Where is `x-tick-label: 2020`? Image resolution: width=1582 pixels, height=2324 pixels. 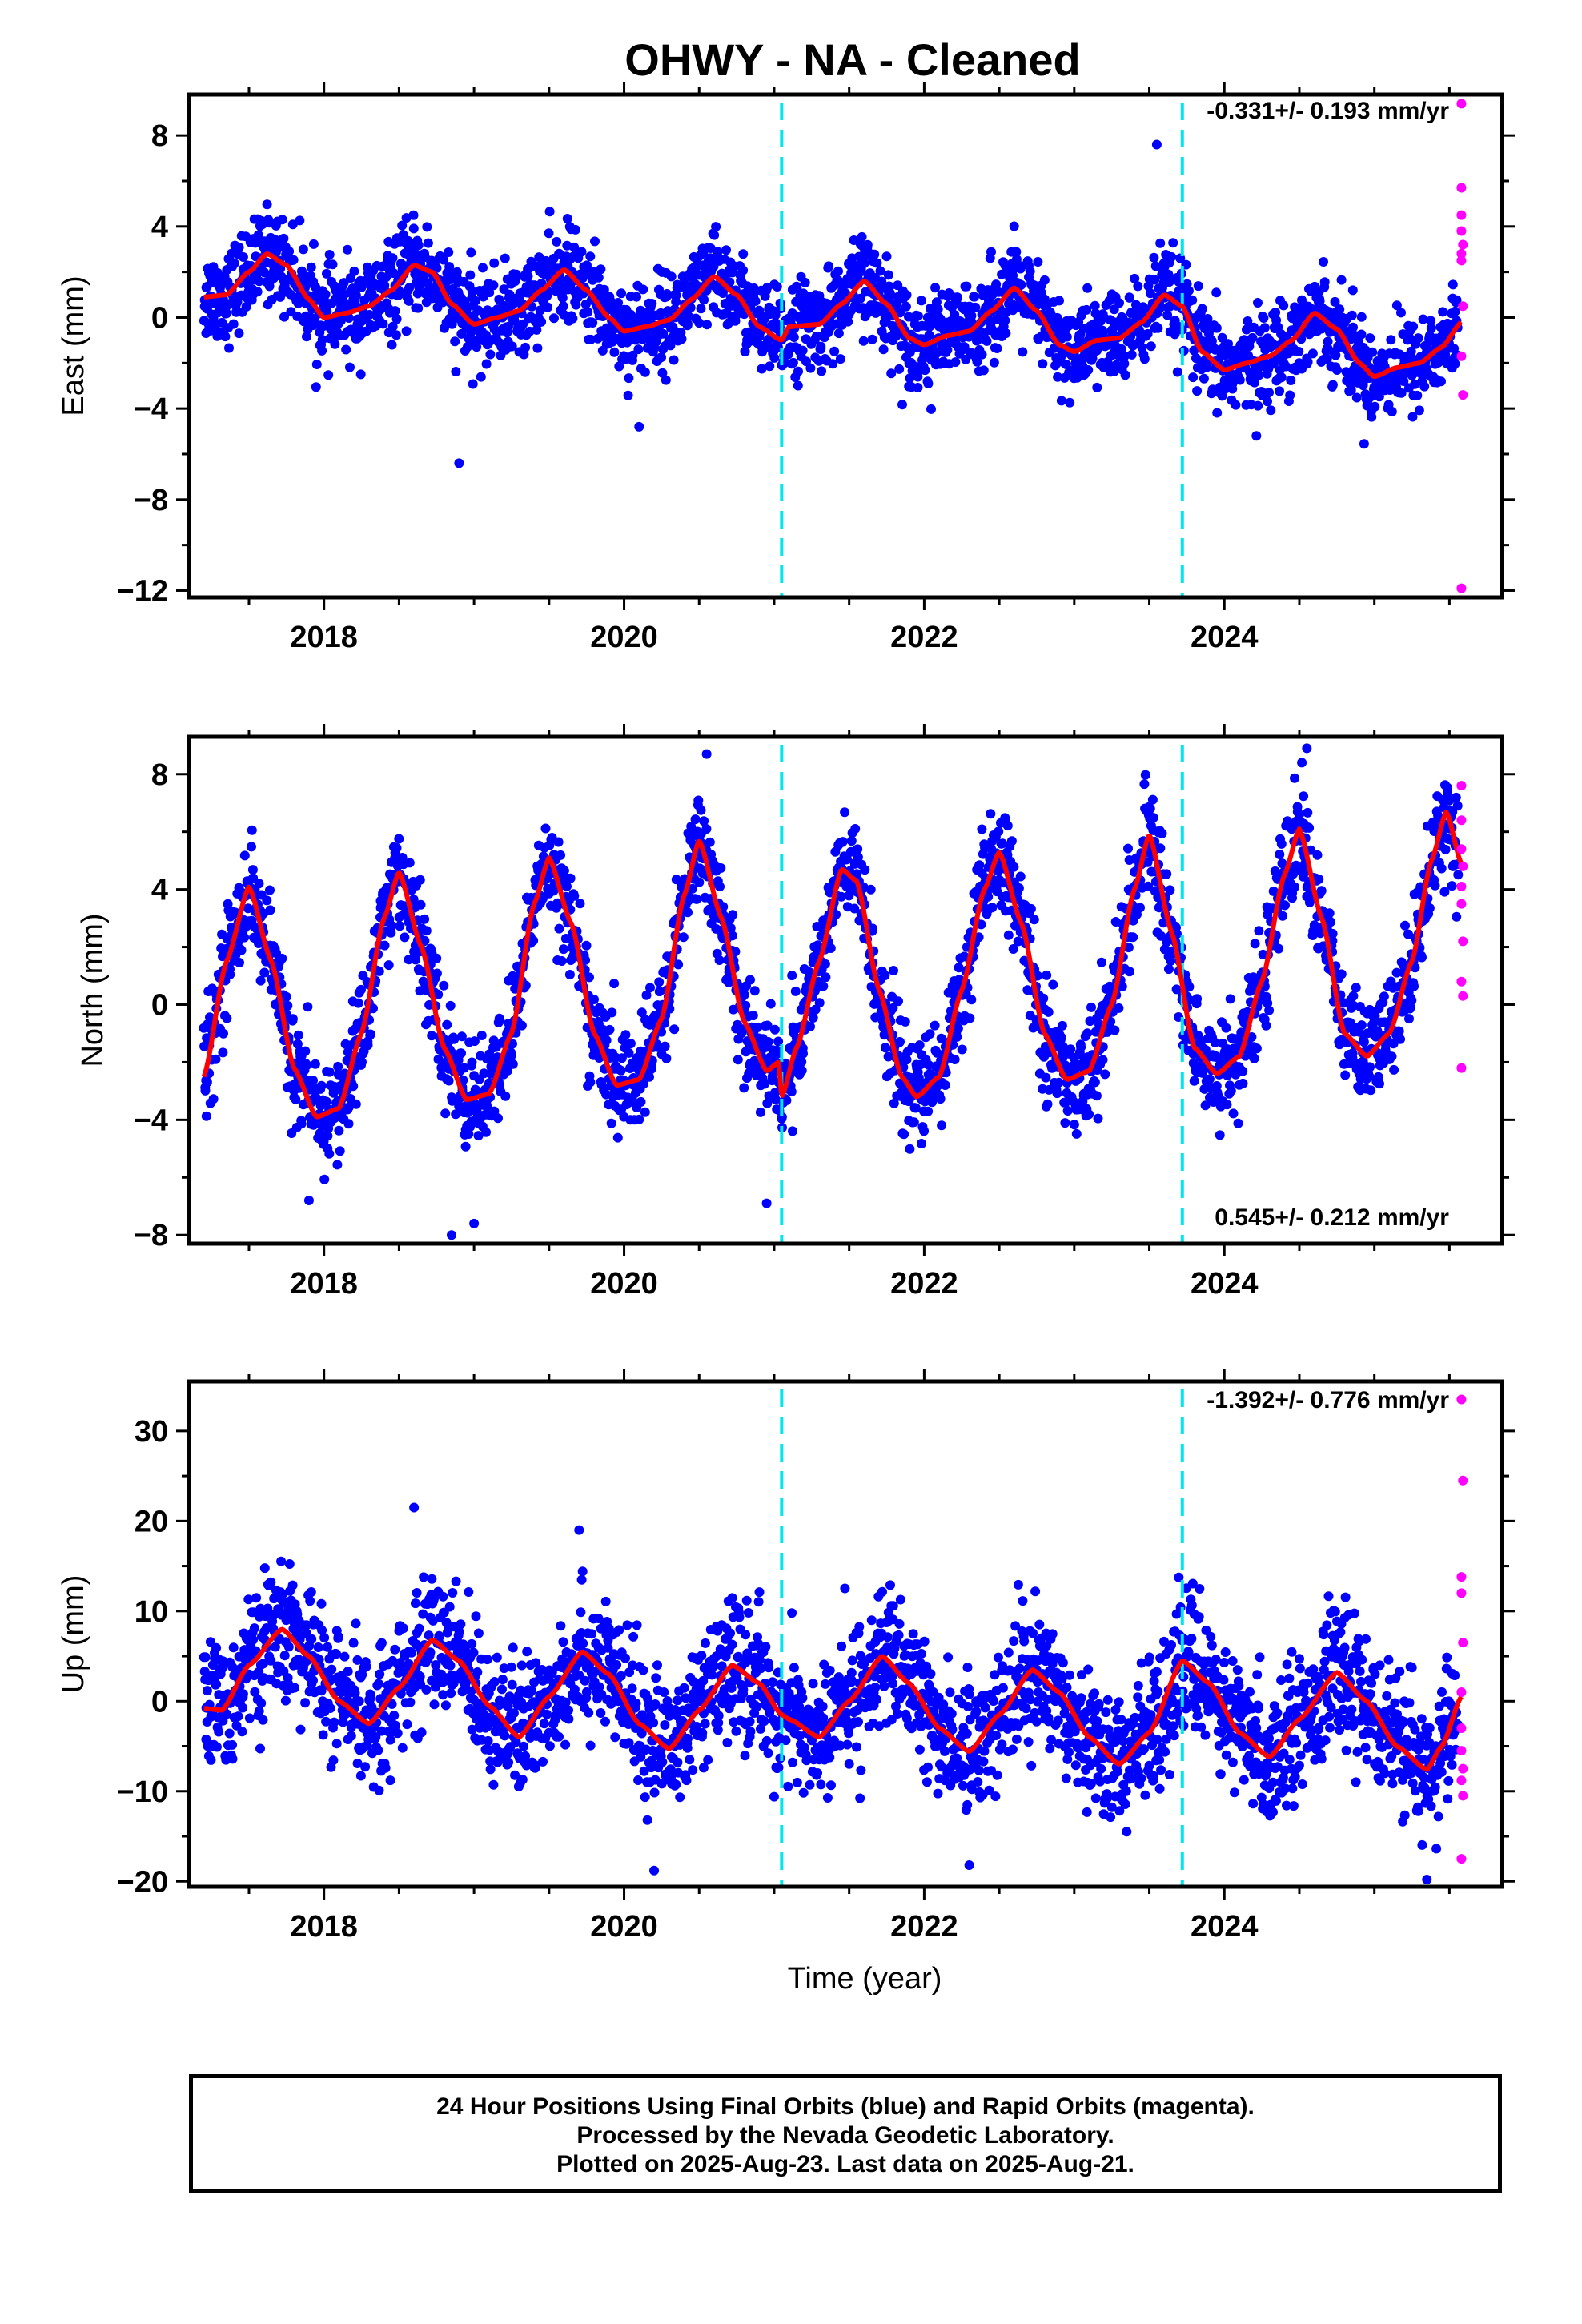
x-tick-label: 2020 is located at coordinates (624, 637).